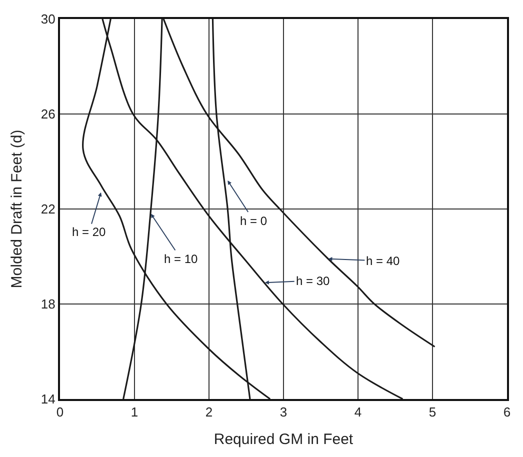 Image resolution: width=523 pixels, height=457 pixels. Describe the element at coordinates (507, 412) in the screenshot. I see `x-tick-label: 6` at that location.